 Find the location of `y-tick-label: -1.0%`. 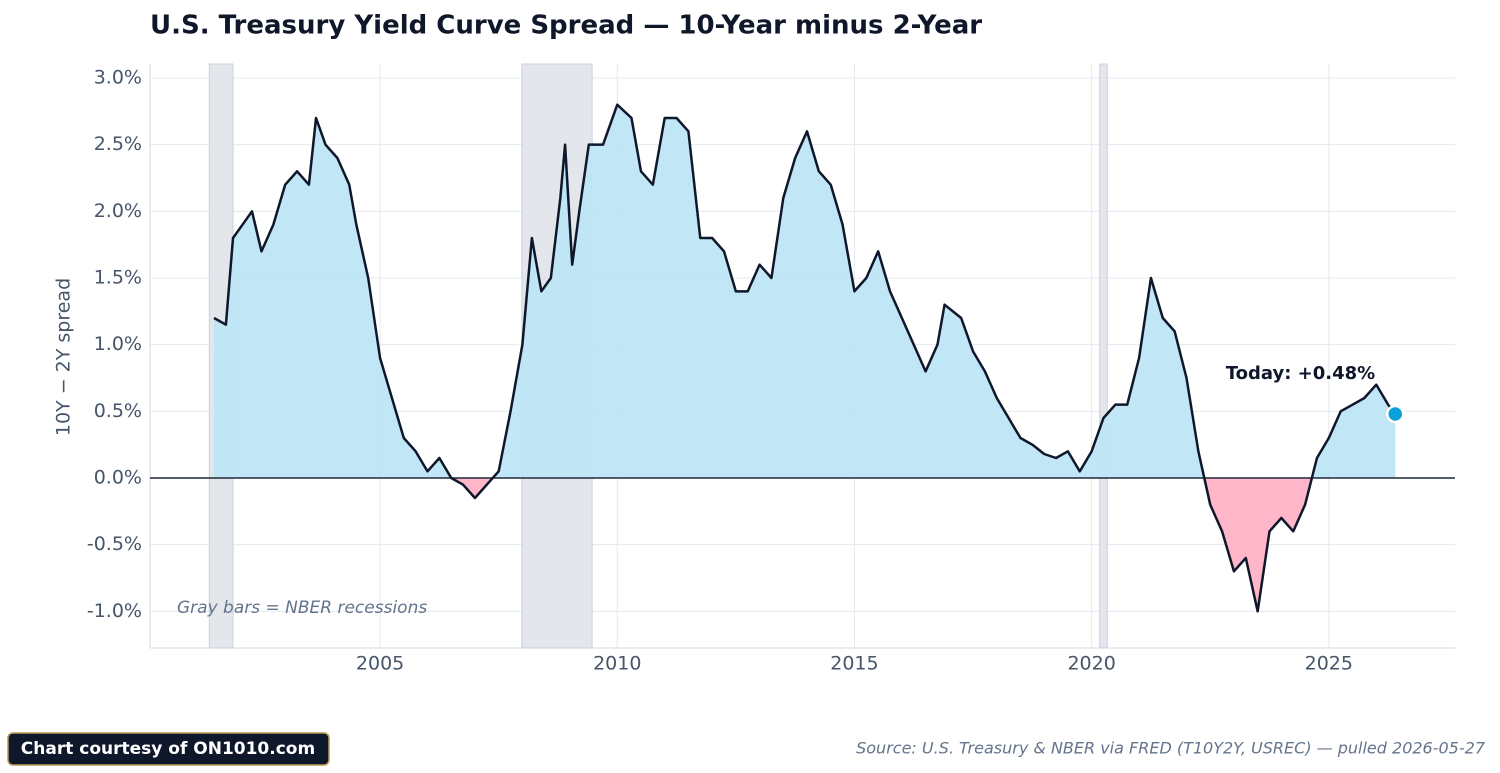

y-tick-label: -1.0% is located at coordinates (114, 611).